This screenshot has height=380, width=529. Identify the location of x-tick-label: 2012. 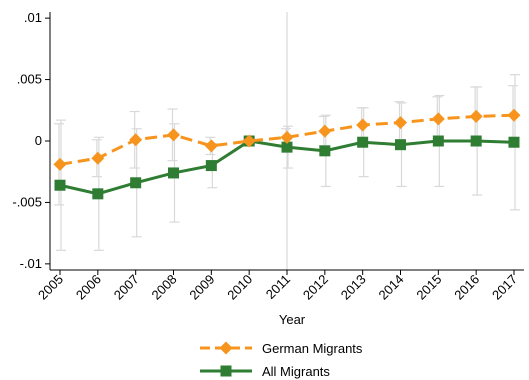
(315, 287).